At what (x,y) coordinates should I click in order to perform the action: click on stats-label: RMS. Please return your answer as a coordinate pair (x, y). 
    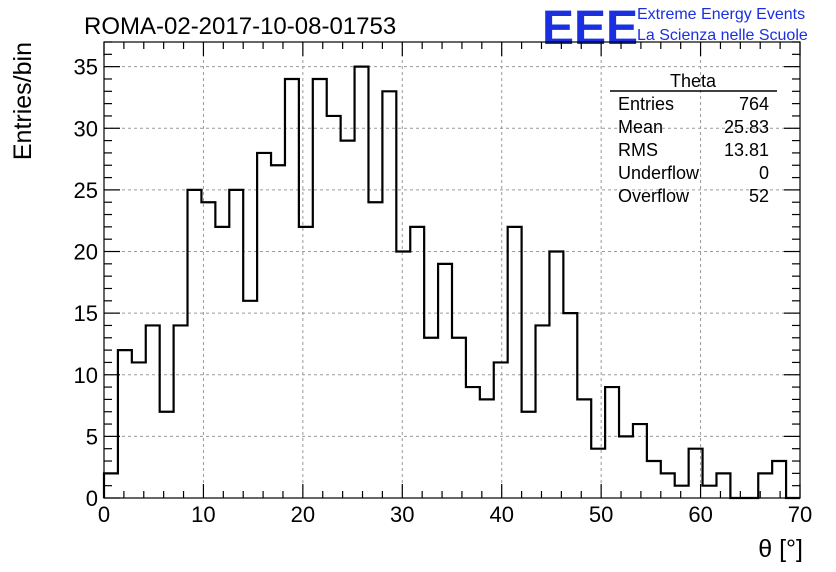
    Looking at the image, I should click on (638, 150).